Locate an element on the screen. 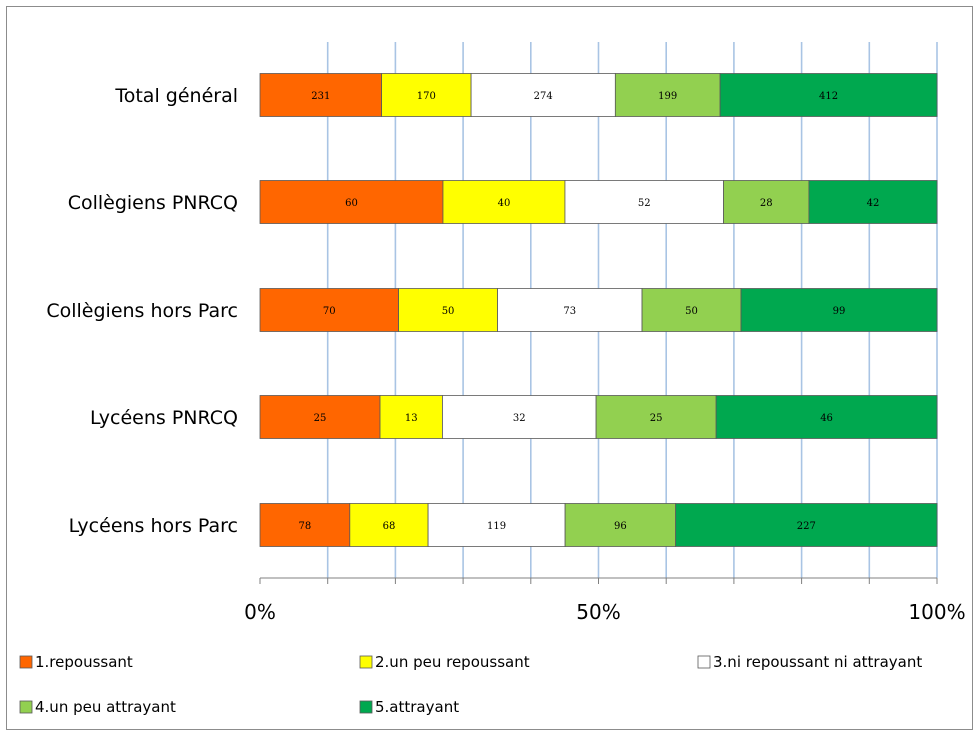 The height and width of the screenshot is (737, 980). data-label: 227 is located at coordinates (806, 526).